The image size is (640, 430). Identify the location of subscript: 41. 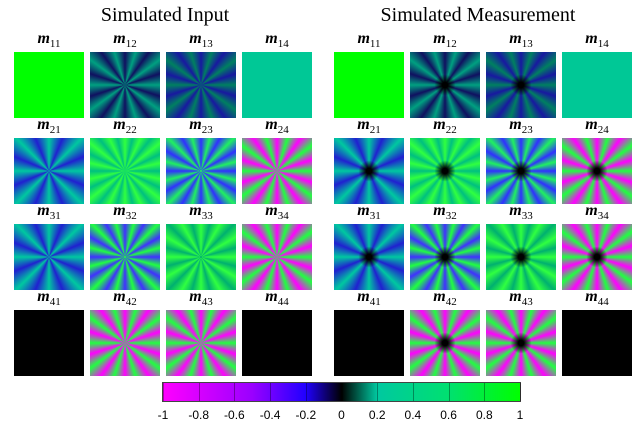
(375, 302).